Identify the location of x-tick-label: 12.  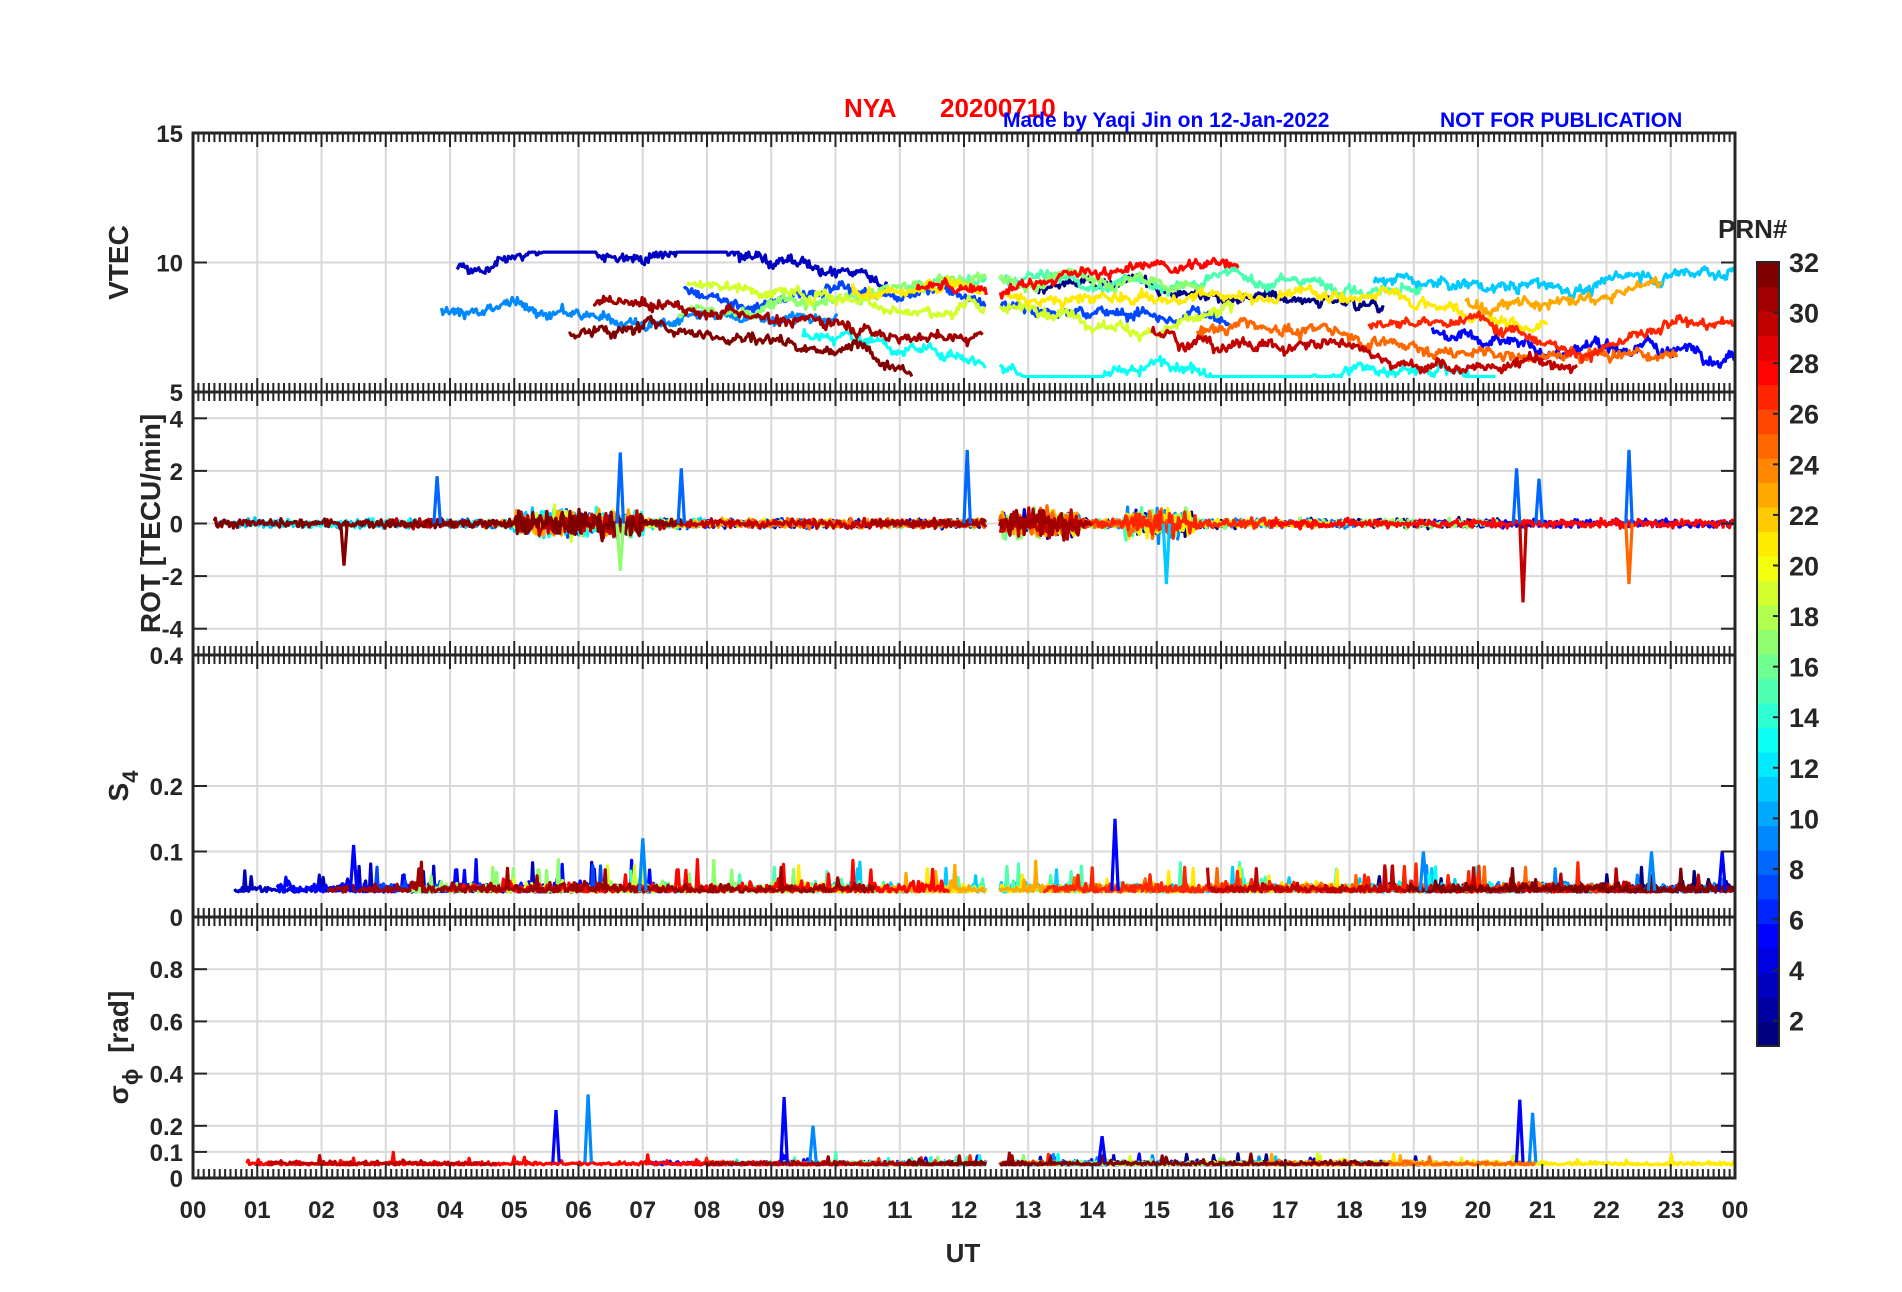
(964, 1210).